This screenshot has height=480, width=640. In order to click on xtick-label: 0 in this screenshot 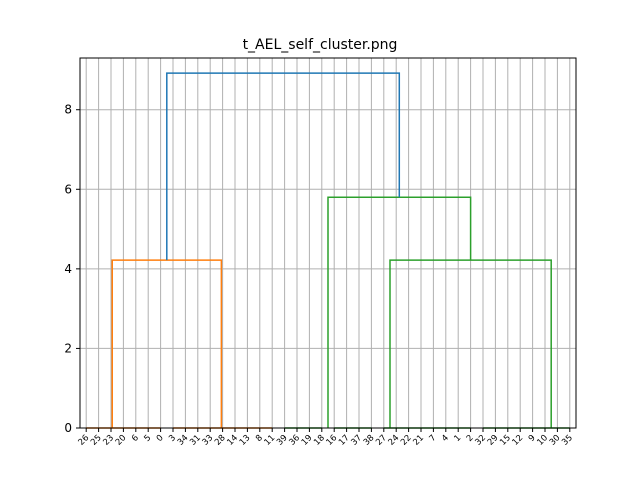, I will do `click(160, 438)`.